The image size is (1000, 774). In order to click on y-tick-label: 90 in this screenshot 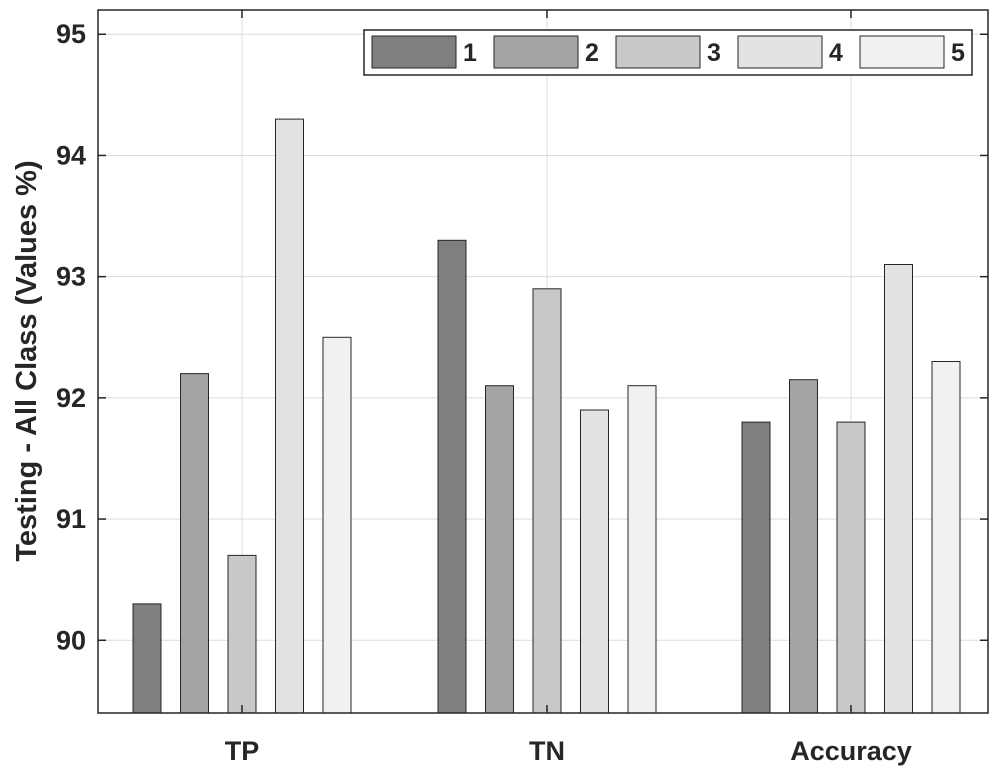, I will do `click(71, 640)`.